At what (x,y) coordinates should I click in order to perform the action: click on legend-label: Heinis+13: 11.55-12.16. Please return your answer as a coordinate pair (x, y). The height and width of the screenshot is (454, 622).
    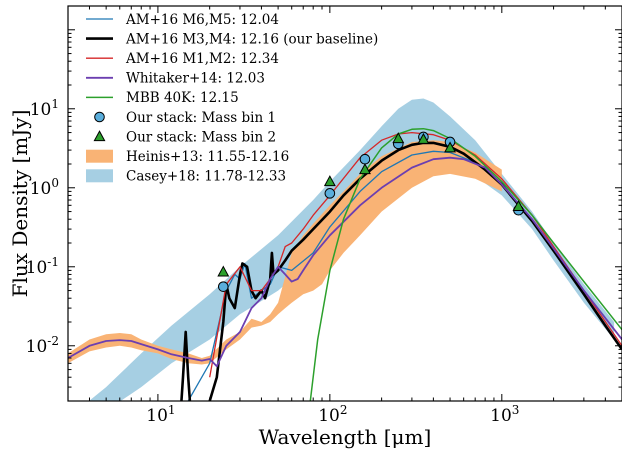
    Looking at the image, I should click on (207, 157).